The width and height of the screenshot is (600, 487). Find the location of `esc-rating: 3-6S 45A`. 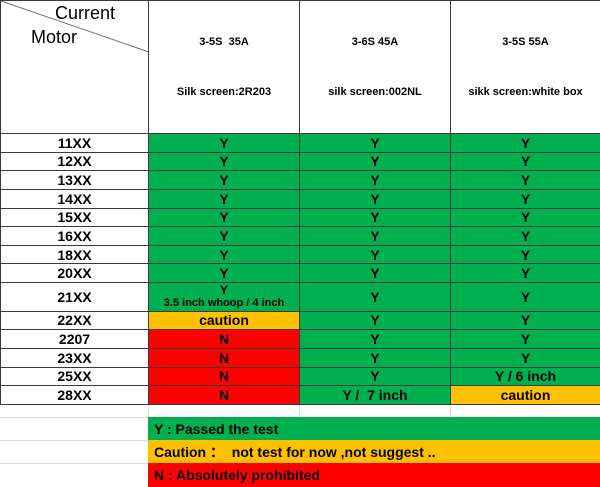

esc-rating: 3-6S 45A is located at coordinates (375, 42).